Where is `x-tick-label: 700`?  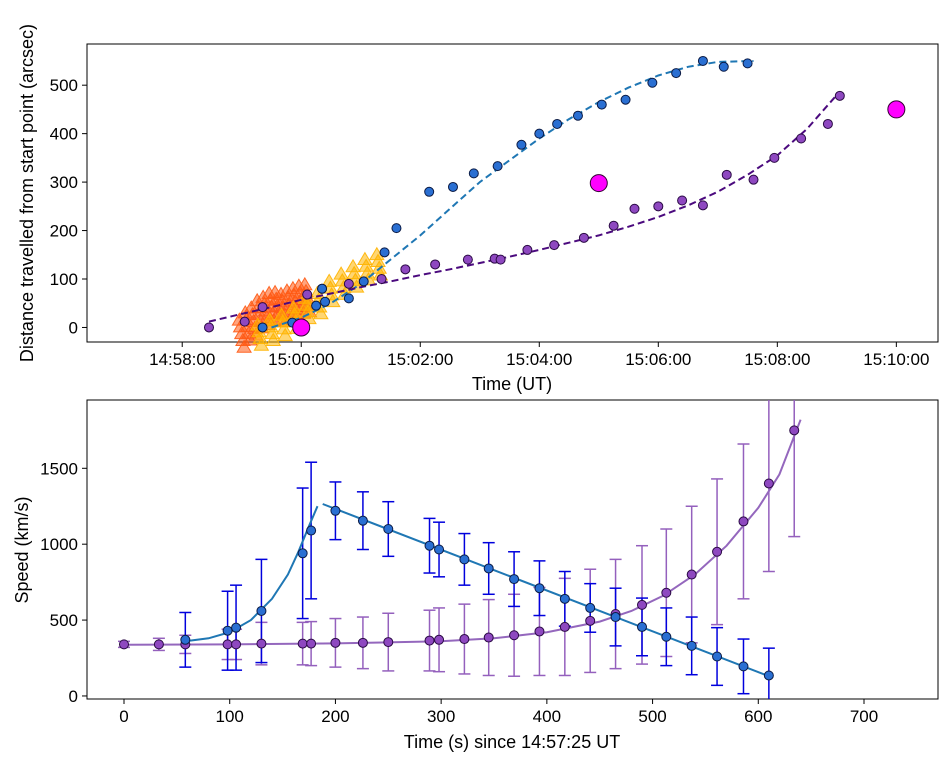
x-tick-label: 700 is located at coordinates (864, 716).